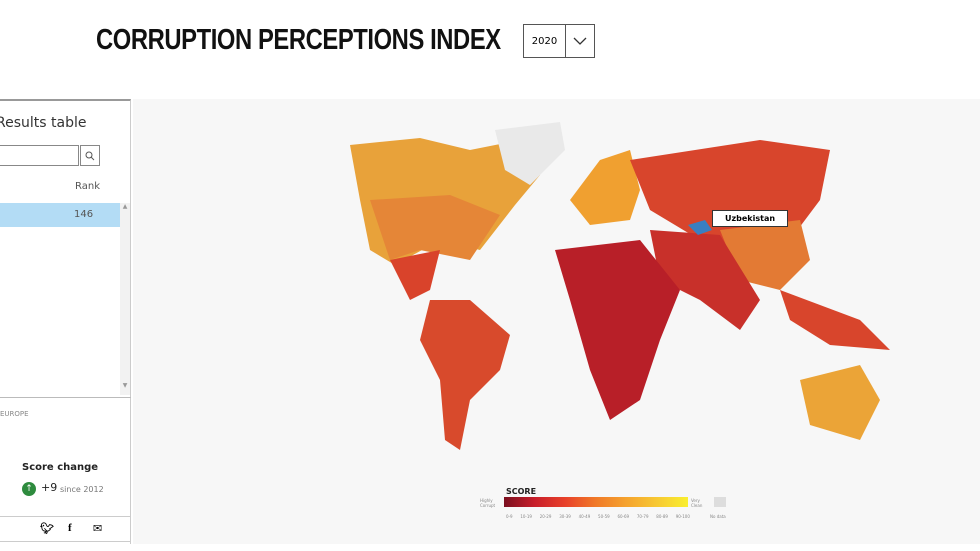  What do you see at coordinates (84, 214) in the screenshot?
I see `rank-value: 146` at bounding box center [84, 214].